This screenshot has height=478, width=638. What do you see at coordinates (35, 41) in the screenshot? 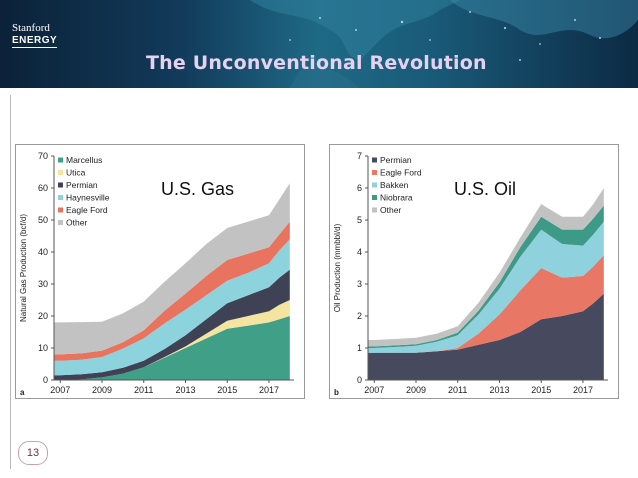
I see `brand-line-2: ENERGY` at bounding box center [35, 41].